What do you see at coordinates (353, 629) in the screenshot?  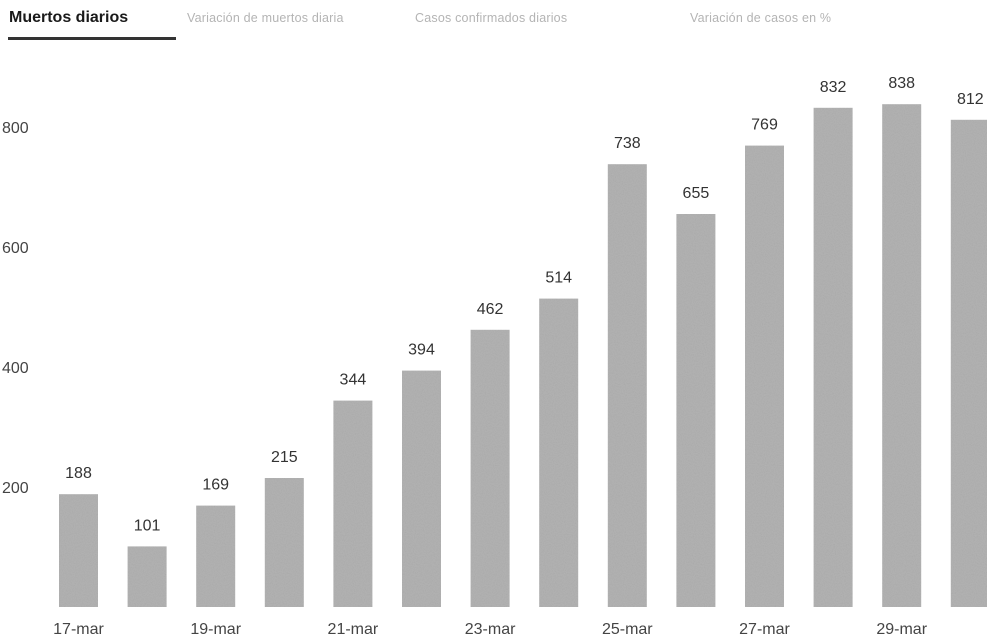 I see `x-tick-label: 21-mar` at bounding box center [353, 629].